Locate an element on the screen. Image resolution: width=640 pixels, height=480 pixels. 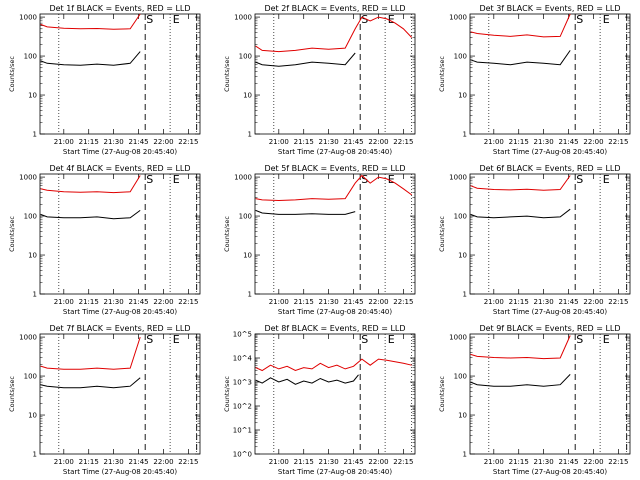
y-tick-label: 10^4 is located at coordinates (243, 359).